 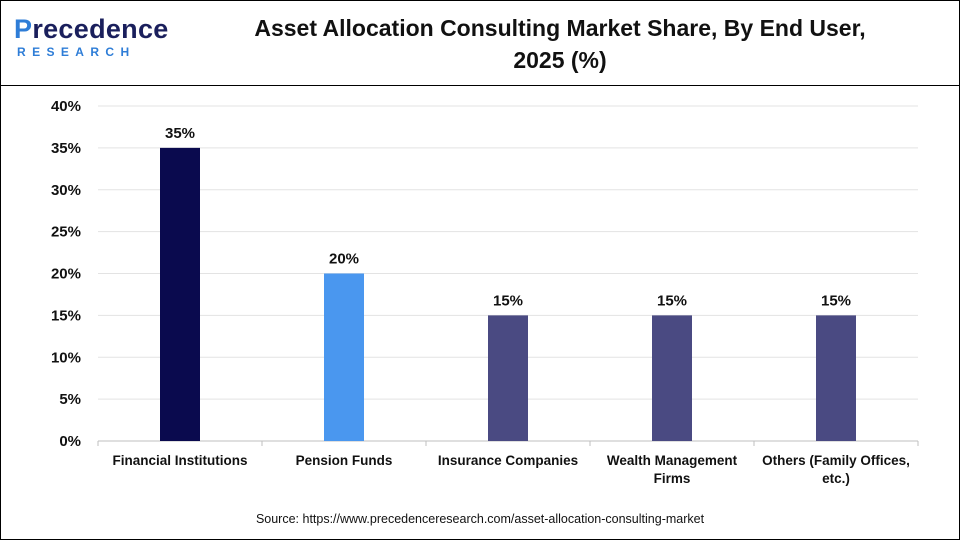 What do you see at coordinates (179, 460) in the screenshot?
I see `x-tick-label: Financial Institutions` at bounding box center [179, 460].